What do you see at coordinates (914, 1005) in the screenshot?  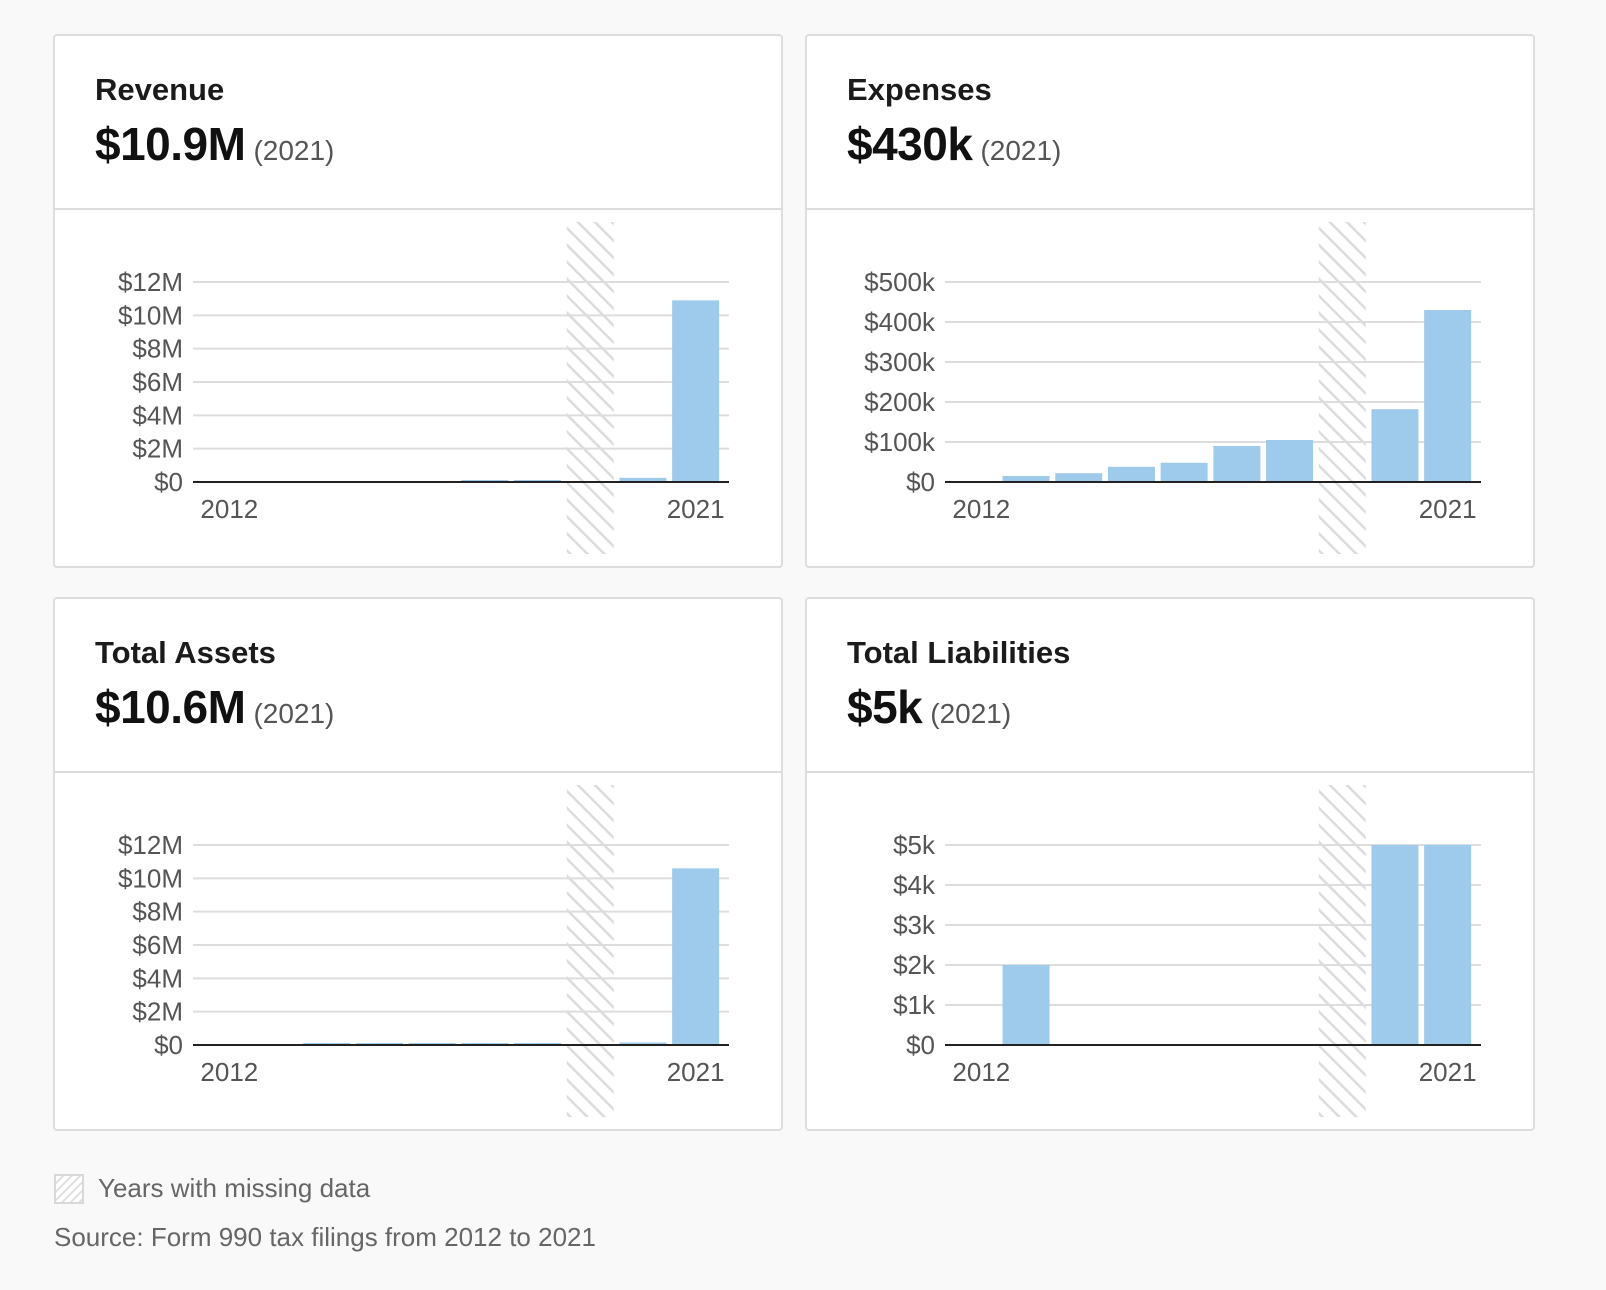 I see `y-tick-label: $1k` at bounding box center [914, 1005].